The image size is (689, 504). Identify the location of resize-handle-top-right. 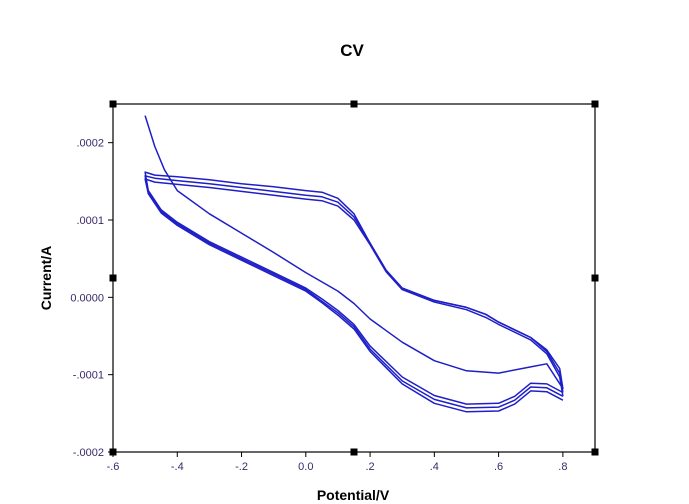
(595, 104).